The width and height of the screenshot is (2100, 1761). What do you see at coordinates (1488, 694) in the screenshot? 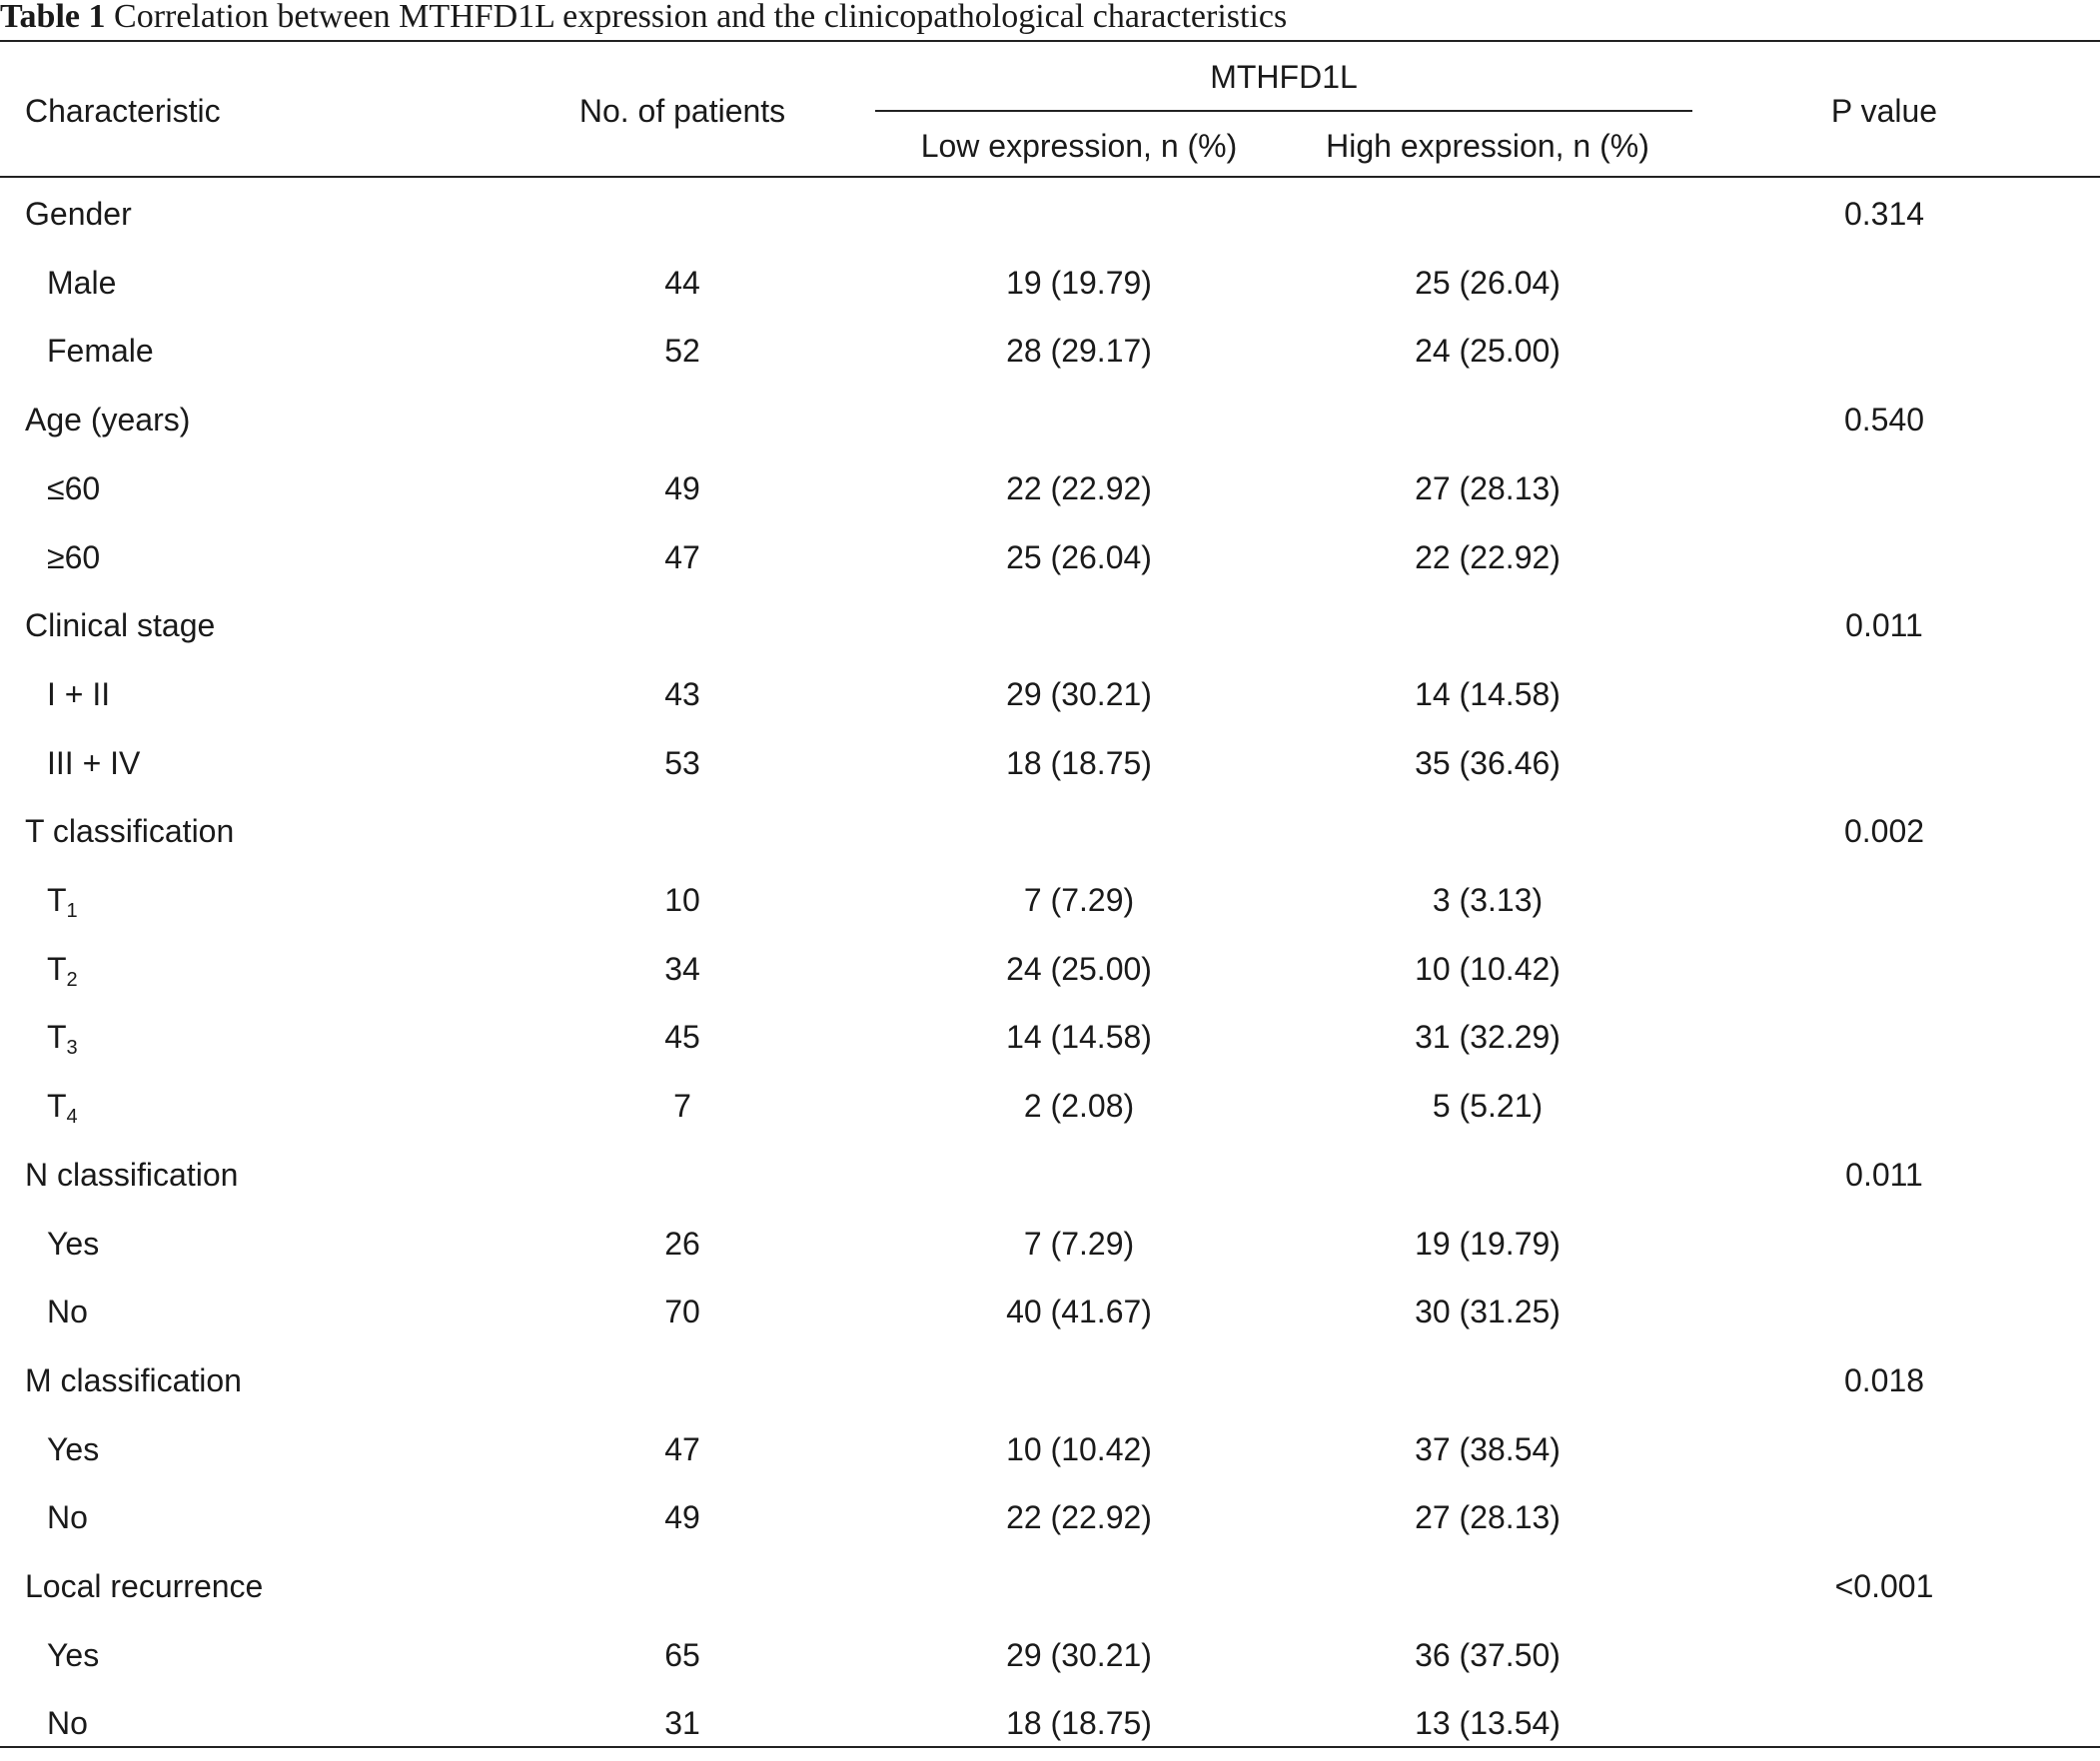
I see `high-expression-cell: 14 (14.58)` at bounding box center [1488, 694].